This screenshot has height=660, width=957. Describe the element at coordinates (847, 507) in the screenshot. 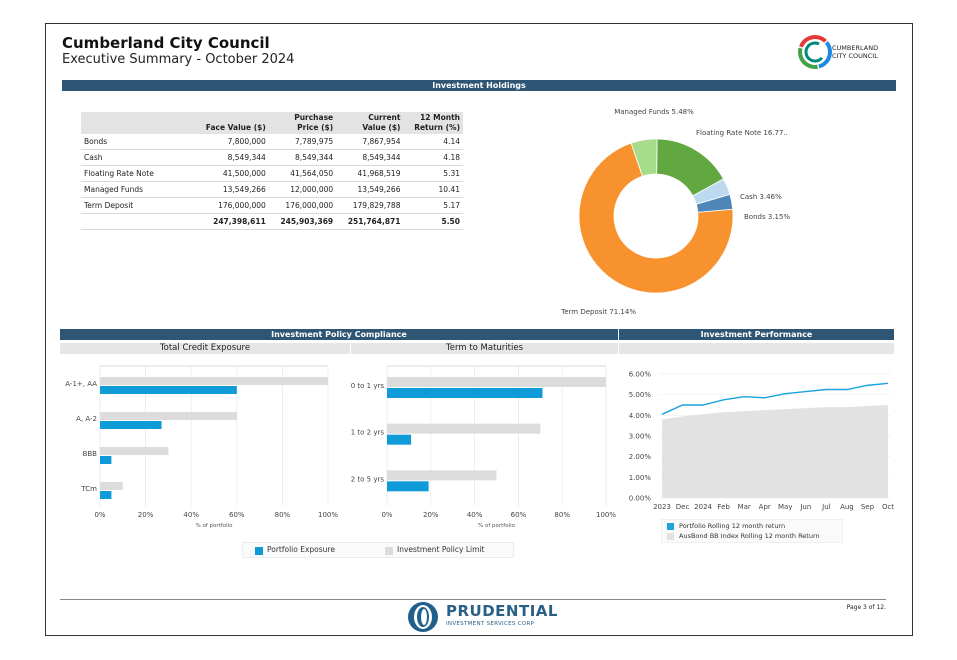

I see `x-tick-label: Aug` at that location.